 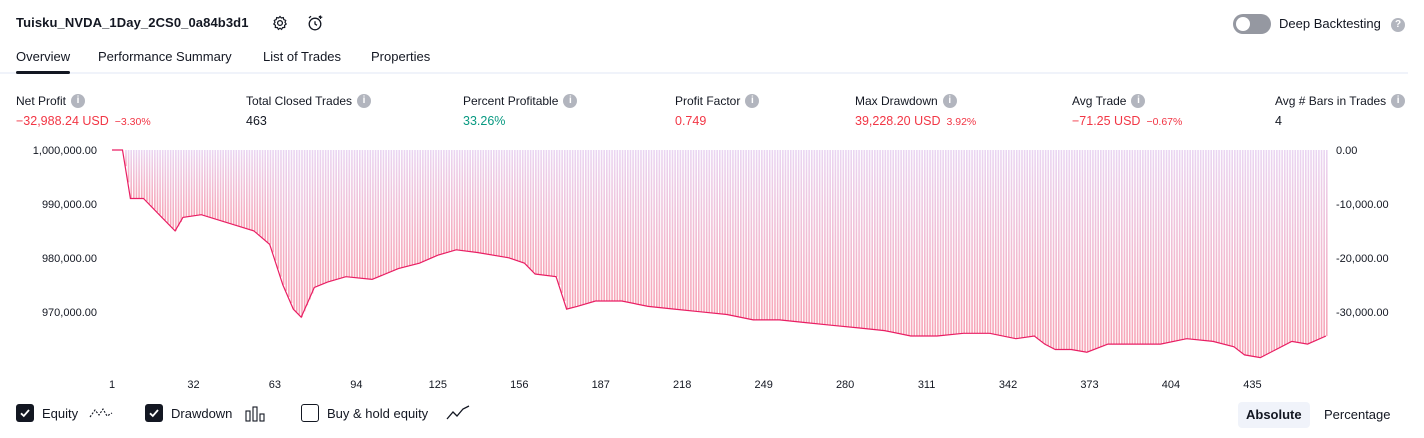 I want to click on x-tick-label: 342, so click(x=1008, y=385).